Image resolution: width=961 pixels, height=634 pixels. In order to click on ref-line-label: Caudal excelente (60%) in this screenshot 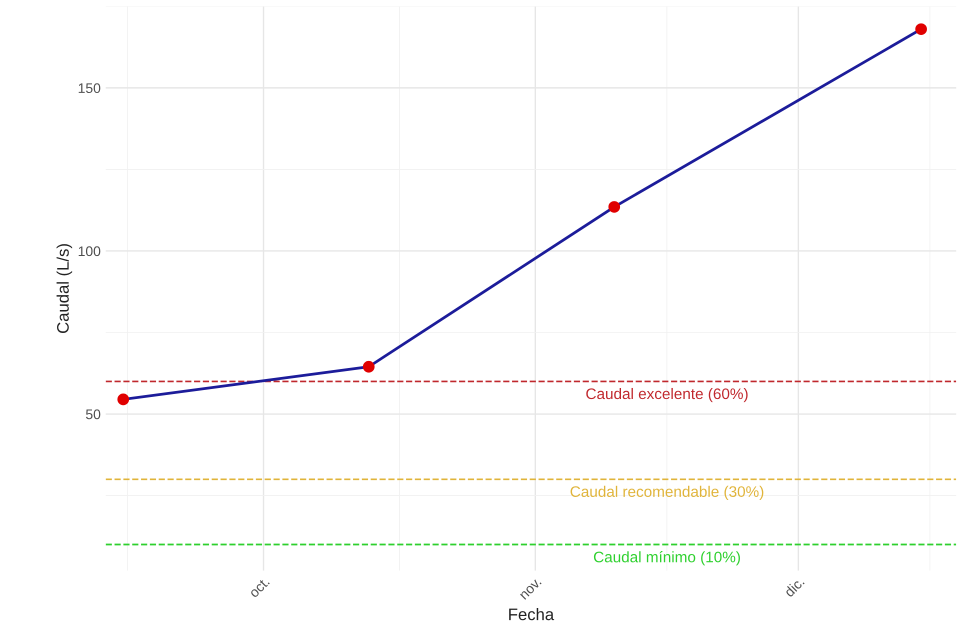, I will do `click(667, 395)`.